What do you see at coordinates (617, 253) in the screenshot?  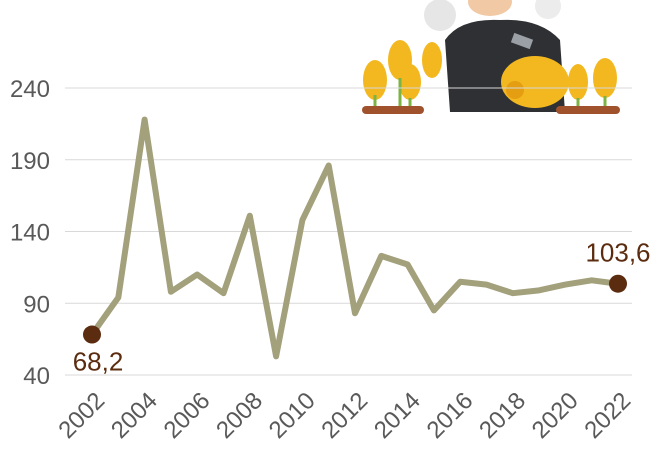 I see `data-label: 103,6` at bounding box center [617, 253].